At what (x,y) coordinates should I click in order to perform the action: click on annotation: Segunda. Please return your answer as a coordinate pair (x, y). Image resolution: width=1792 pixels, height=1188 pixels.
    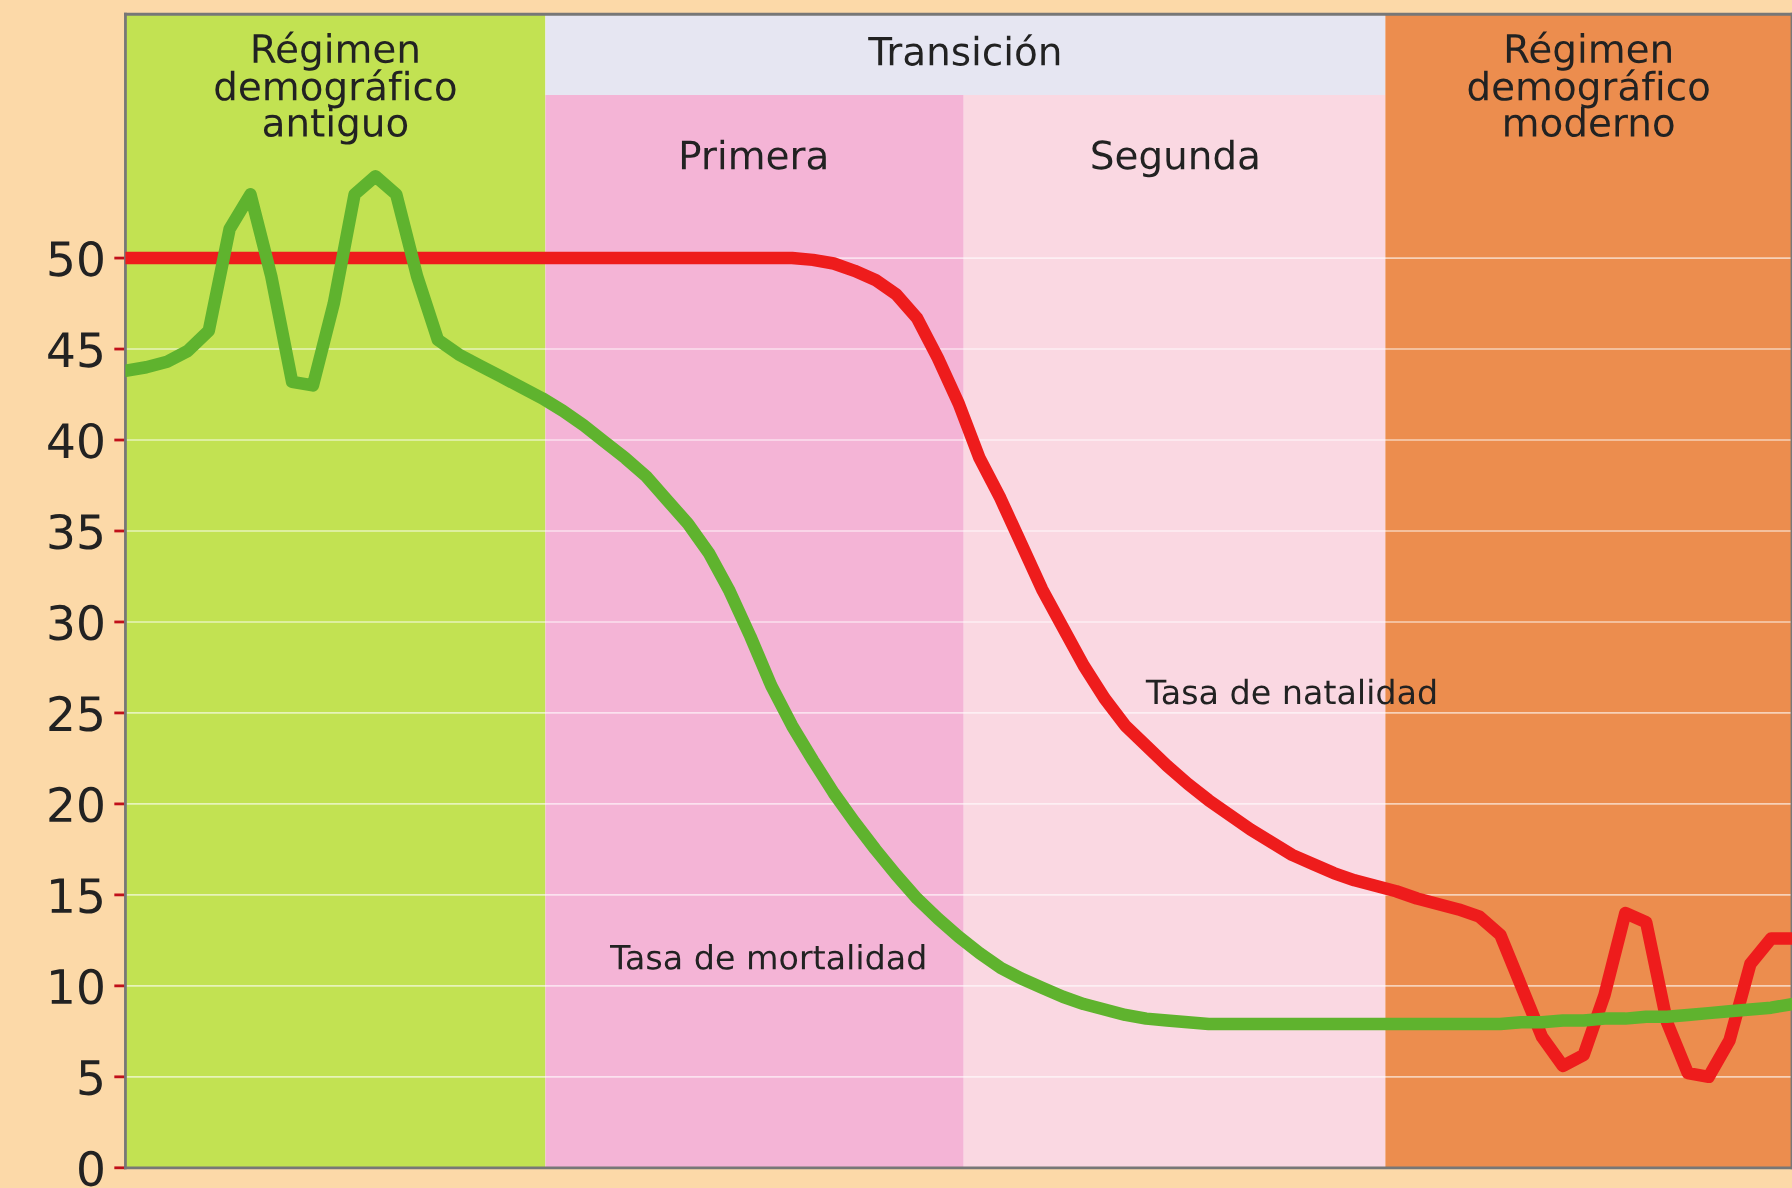
    Looking at the image, I should click on (1175, 158).